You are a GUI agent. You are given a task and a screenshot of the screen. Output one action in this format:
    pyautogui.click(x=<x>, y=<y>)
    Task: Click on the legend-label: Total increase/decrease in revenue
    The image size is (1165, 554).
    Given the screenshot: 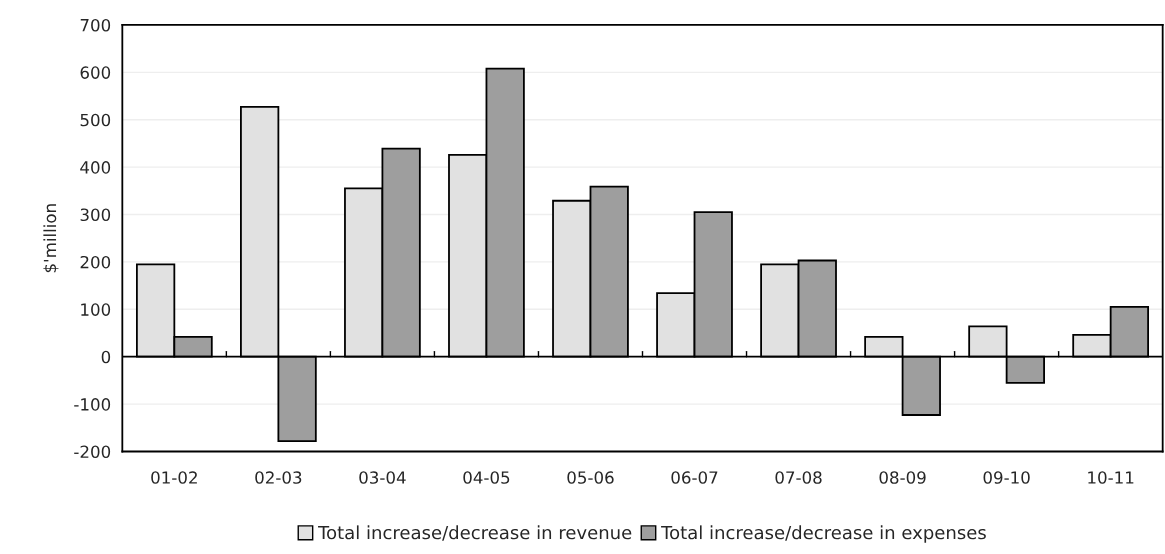 What is the action you would take?
    pyautogui.click(x=475, y=533)
    